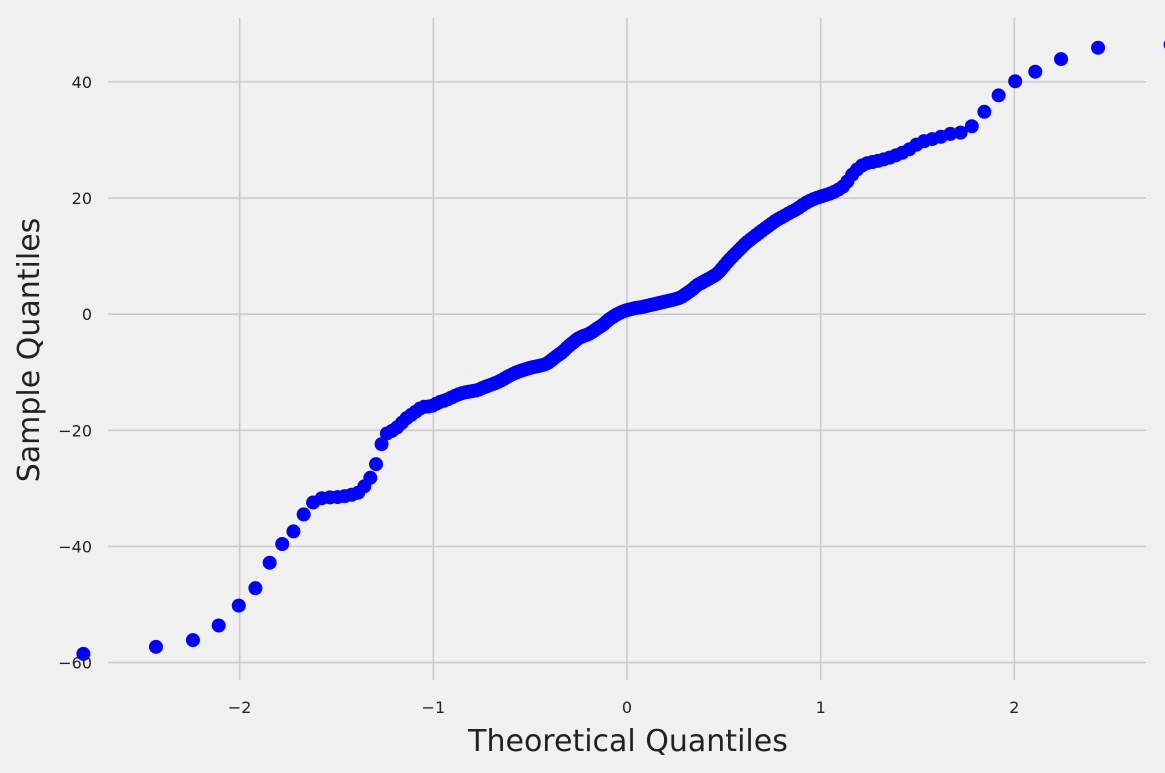  Describe the element at coordinates (75, 663) in the screenshot. I see `y-tick-label: −60` at that location.